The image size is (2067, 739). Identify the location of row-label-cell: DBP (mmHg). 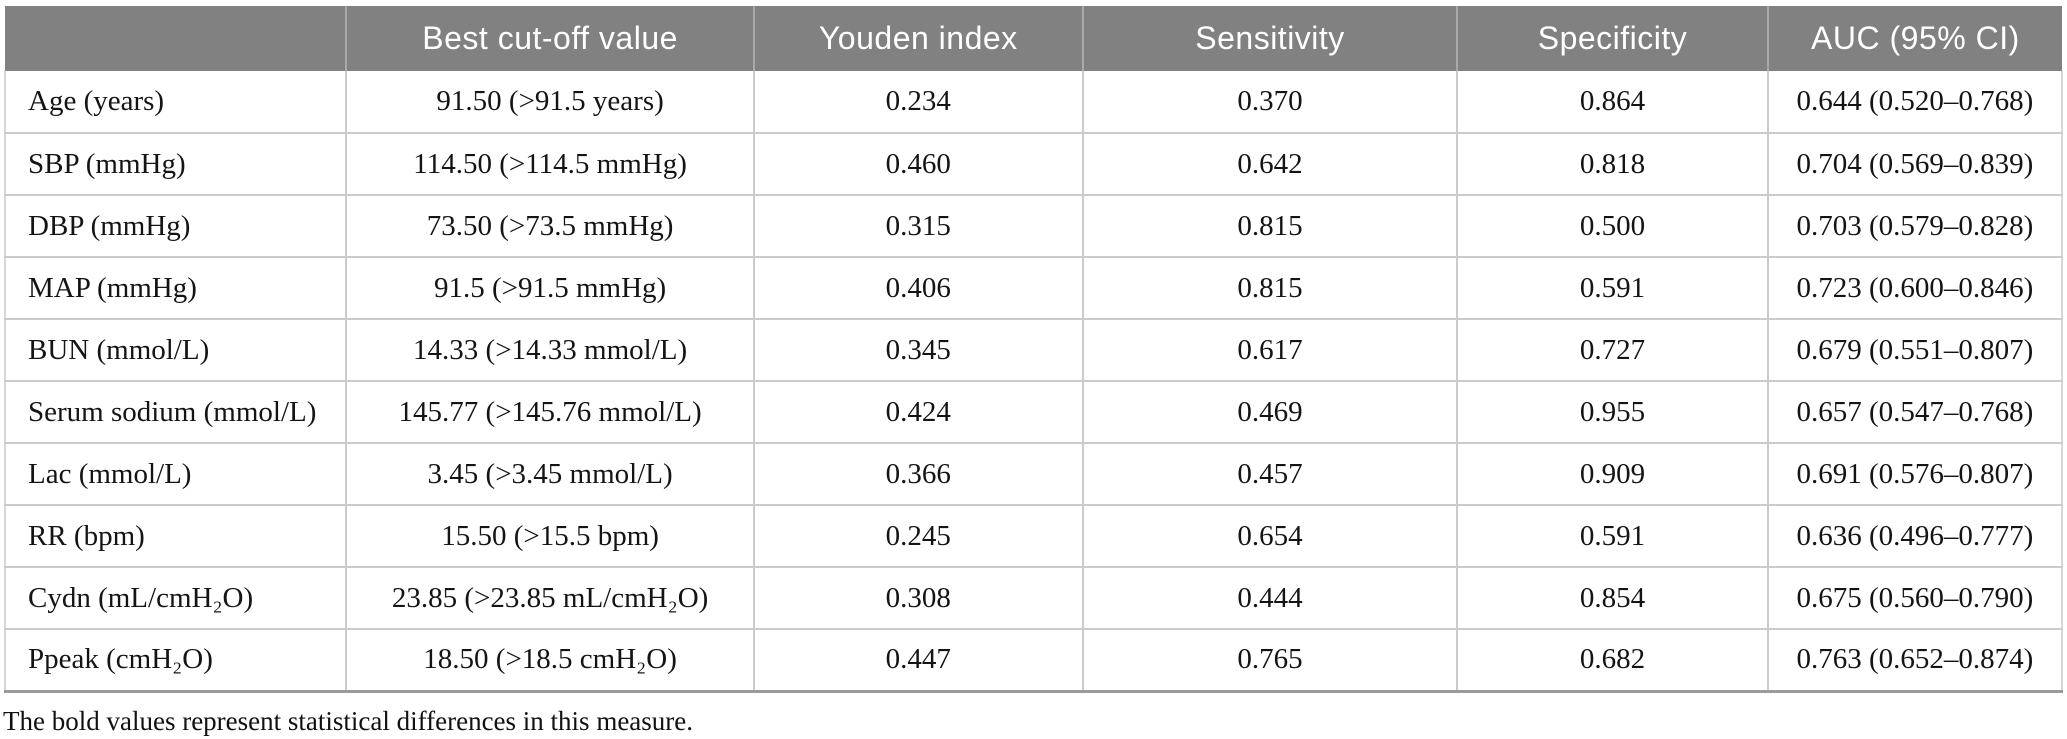
(175, 226).